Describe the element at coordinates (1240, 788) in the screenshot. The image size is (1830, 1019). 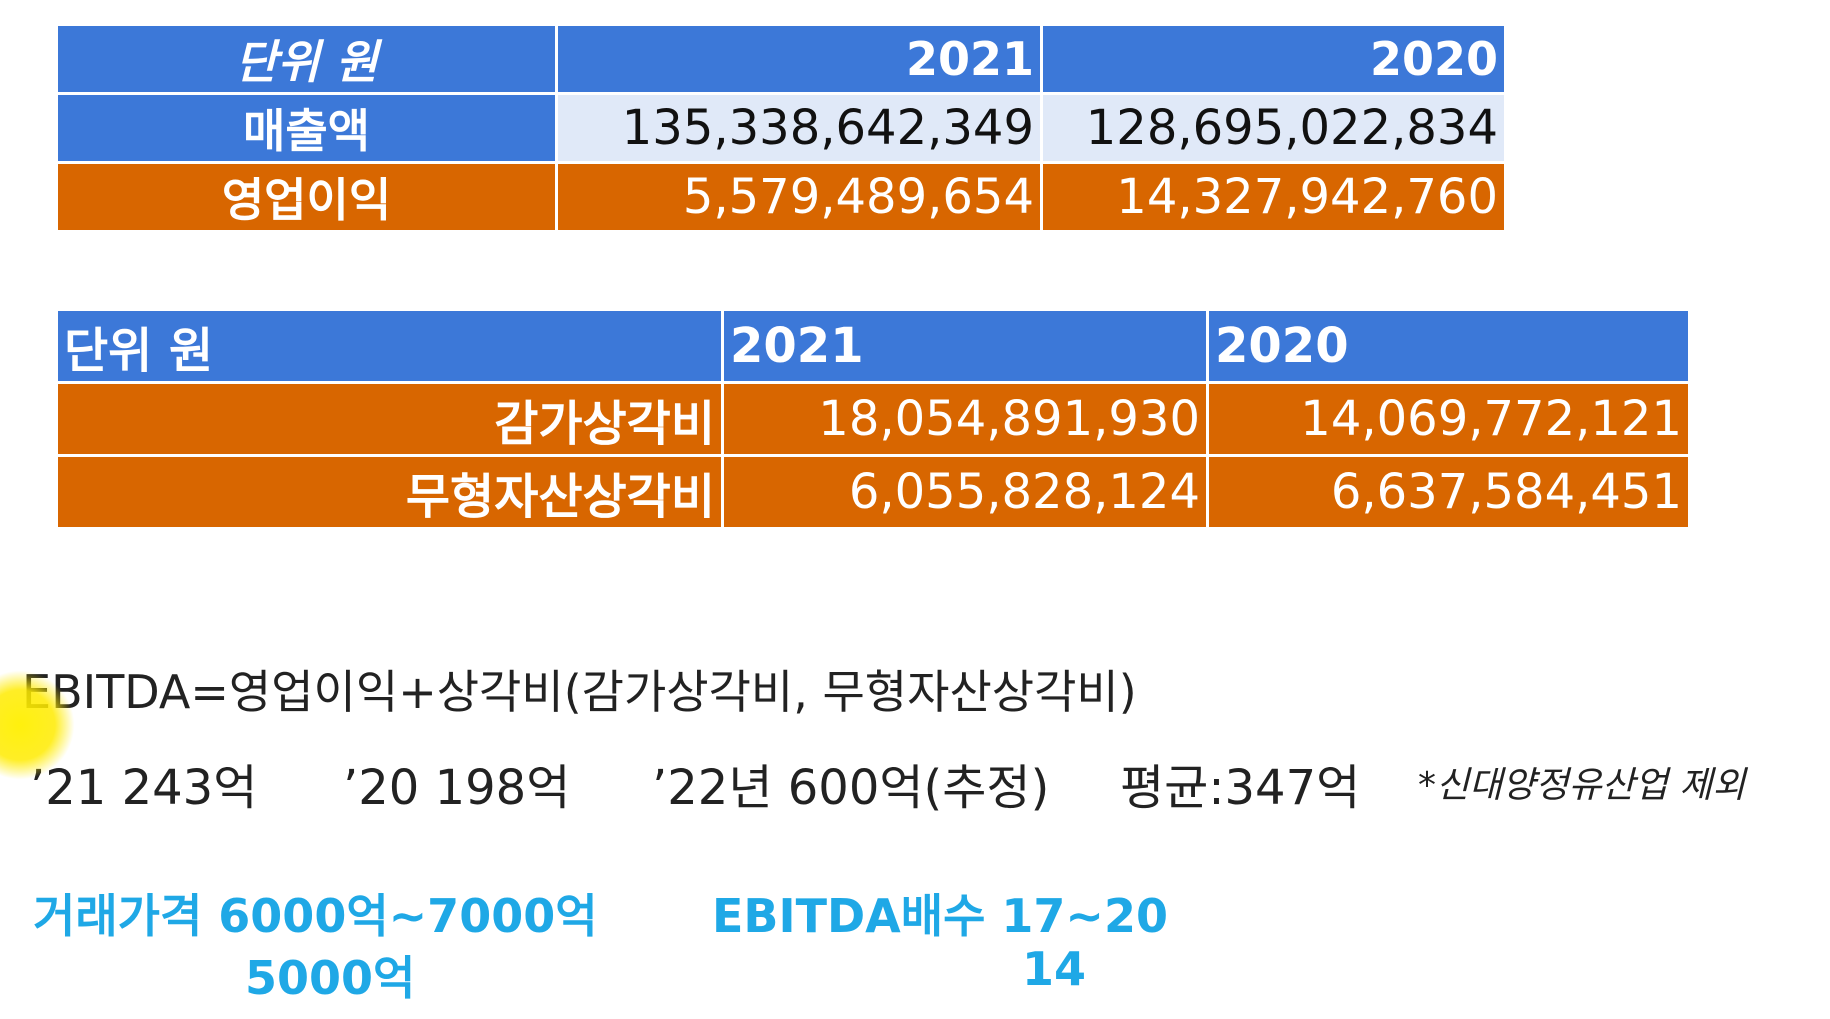
I see `ebitda-average: 평균:347억` at that location.